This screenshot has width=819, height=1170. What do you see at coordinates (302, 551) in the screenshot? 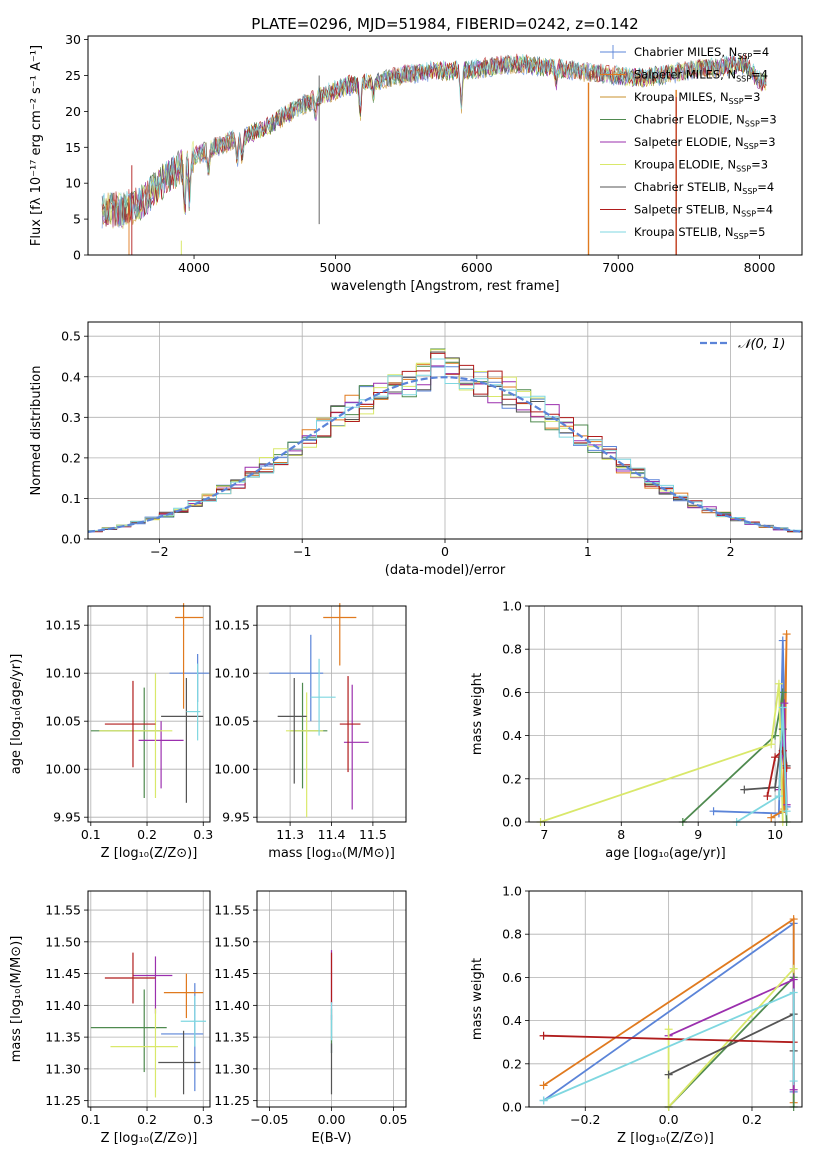
I see `tick-label-x: −1` at bounding box center [302, 551].